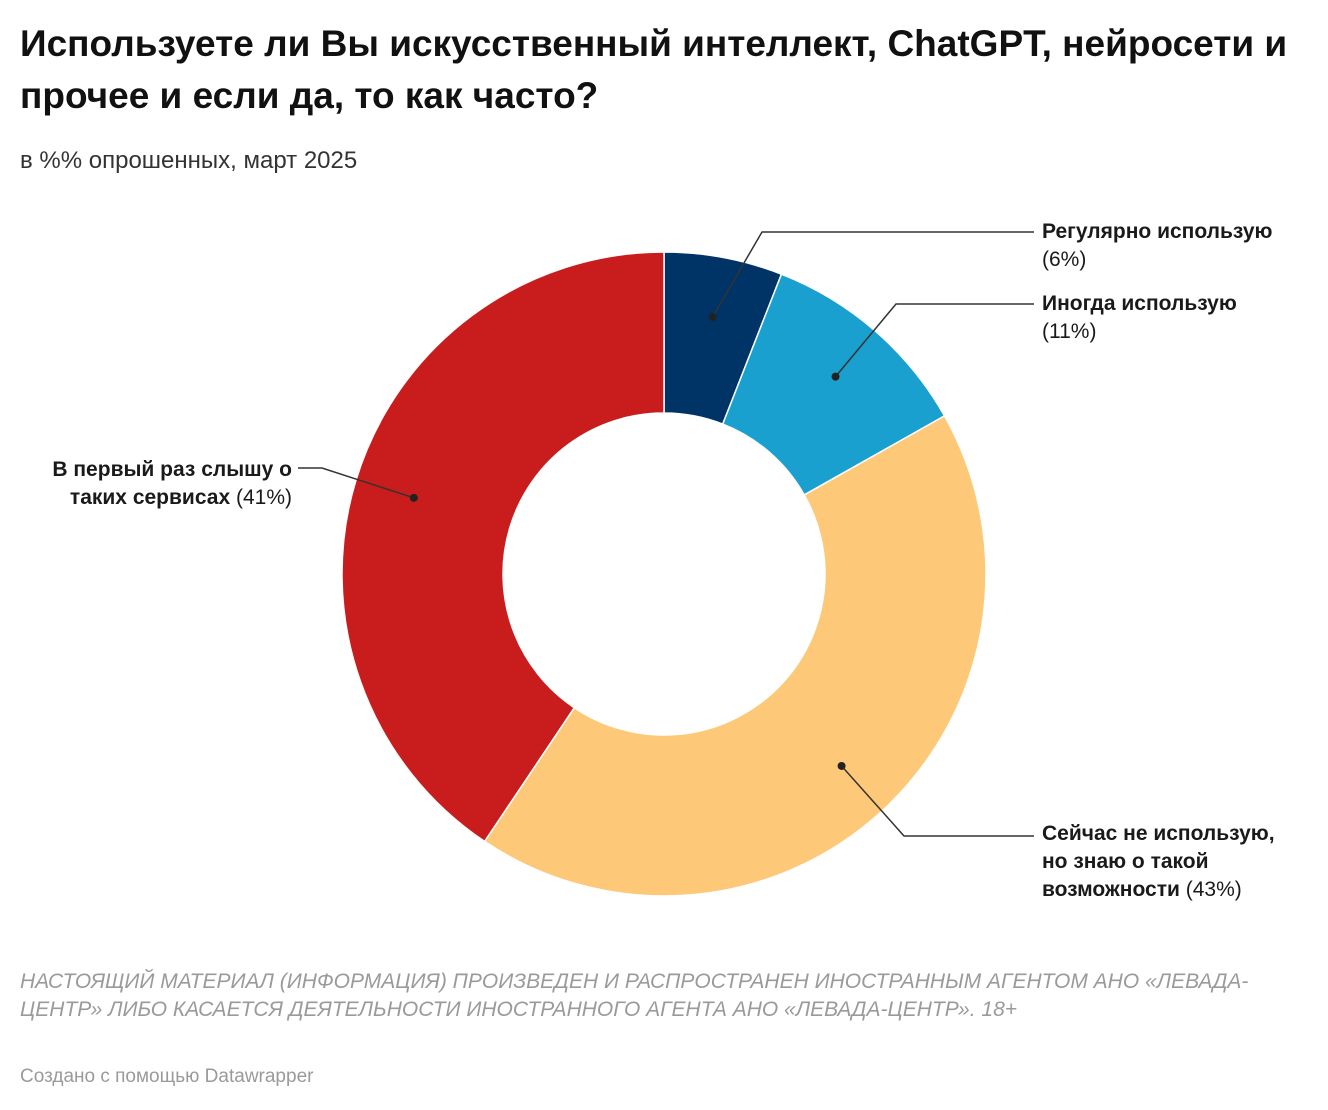 This screenshot has width=1328, height=1110. Describe the element at coordinates (1177, 246) in the screenshot. I see `label-regular: Регулярно использую (6%)` at that location.